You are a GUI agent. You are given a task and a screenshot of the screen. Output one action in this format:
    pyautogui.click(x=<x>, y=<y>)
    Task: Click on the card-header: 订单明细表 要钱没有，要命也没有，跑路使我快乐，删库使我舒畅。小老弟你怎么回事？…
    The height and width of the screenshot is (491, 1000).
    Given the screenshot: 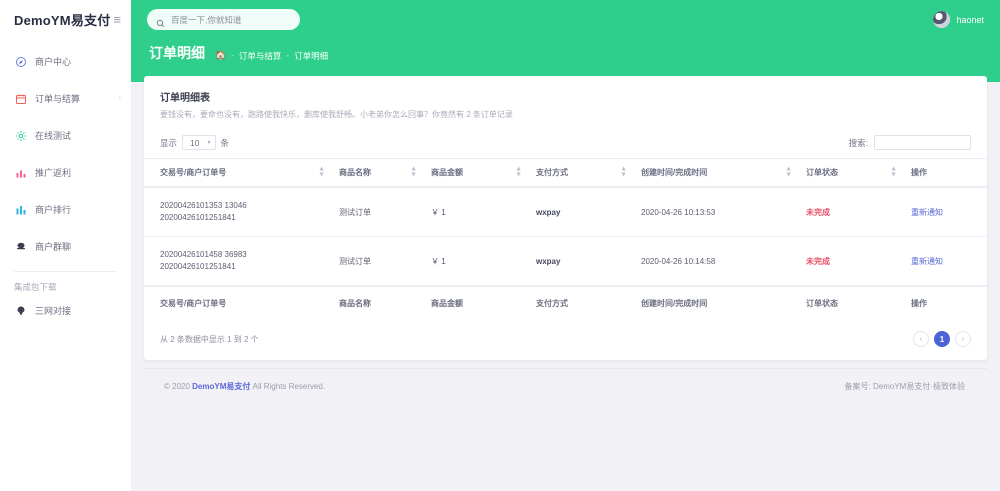 What is the action you would take?
    pyautogui.click(x=565, y=103)
    